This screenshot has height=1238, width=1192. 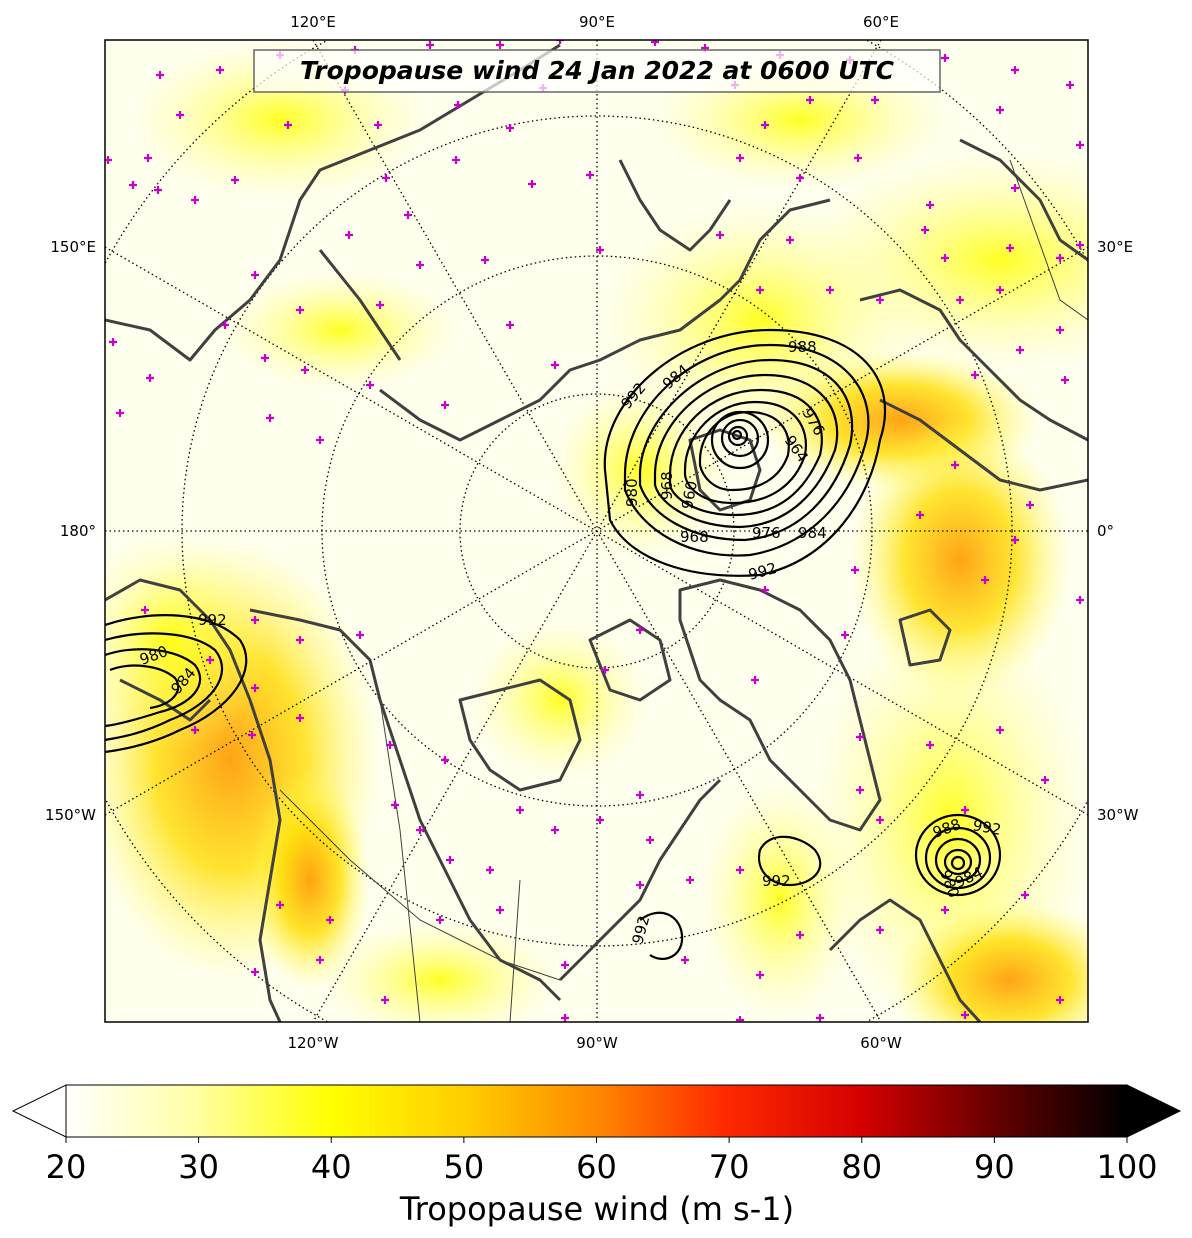 What do you see at coordinates (881, 22) in the screenshot?
I see `lon-label-top: 60°E` at bounding box center [881, 22].